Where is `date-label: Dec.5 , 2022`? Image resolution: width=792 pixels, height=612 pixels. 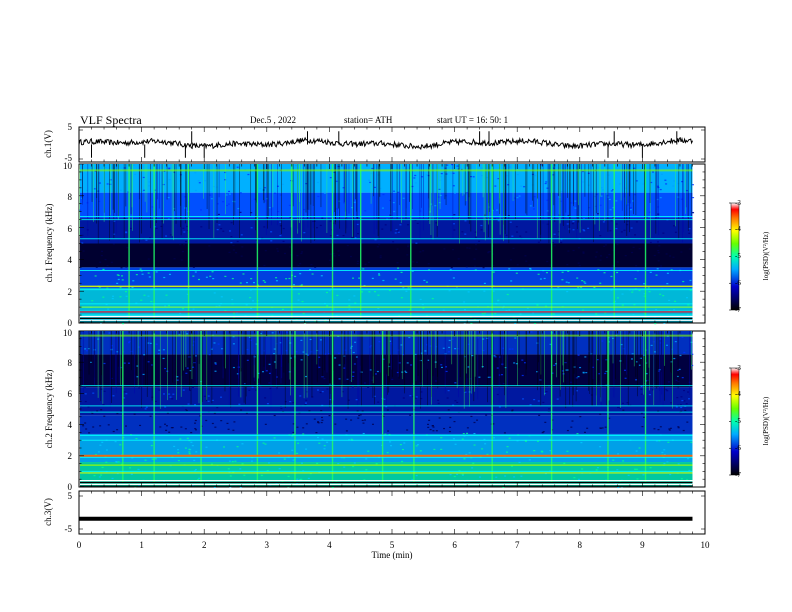
date-label: Dec.5 , 2022 is located at coordinates (273, 120).